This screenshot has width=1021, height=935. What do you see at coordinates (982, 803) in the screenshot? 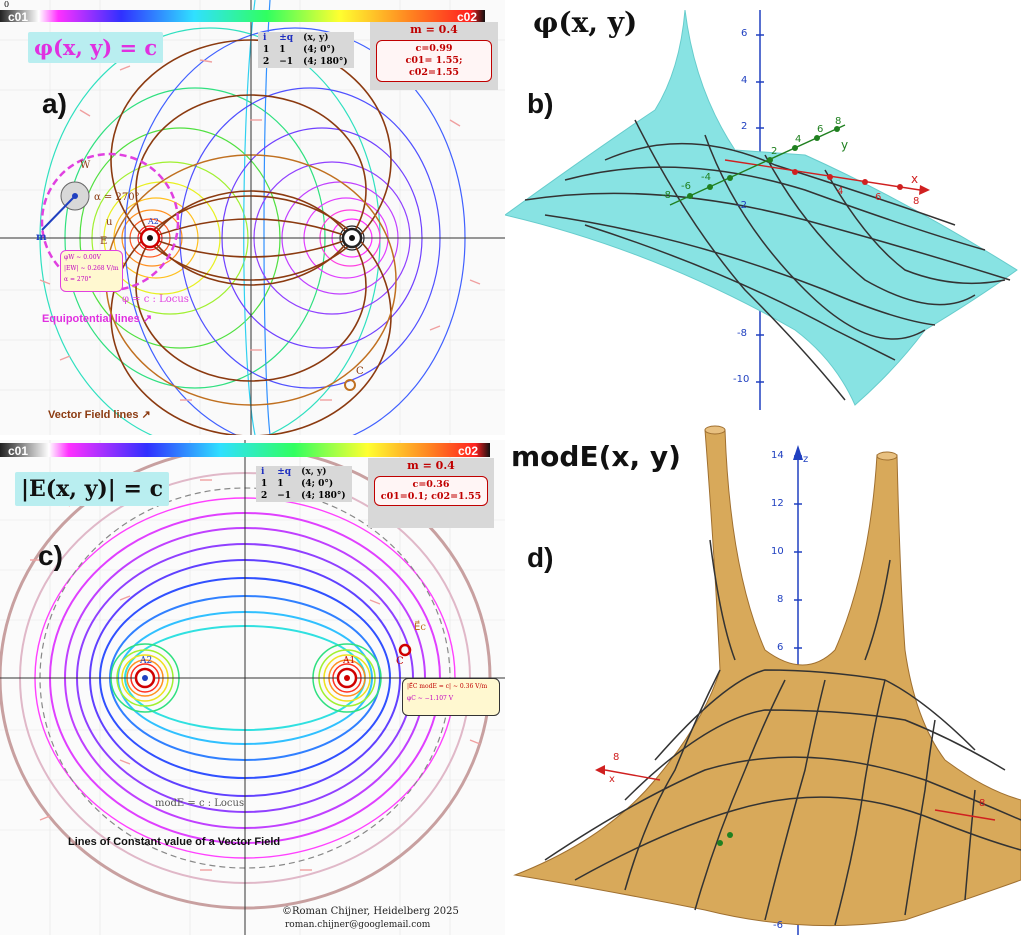
I see `y-tick-8-d: 8` at bounding box center [982, 803].